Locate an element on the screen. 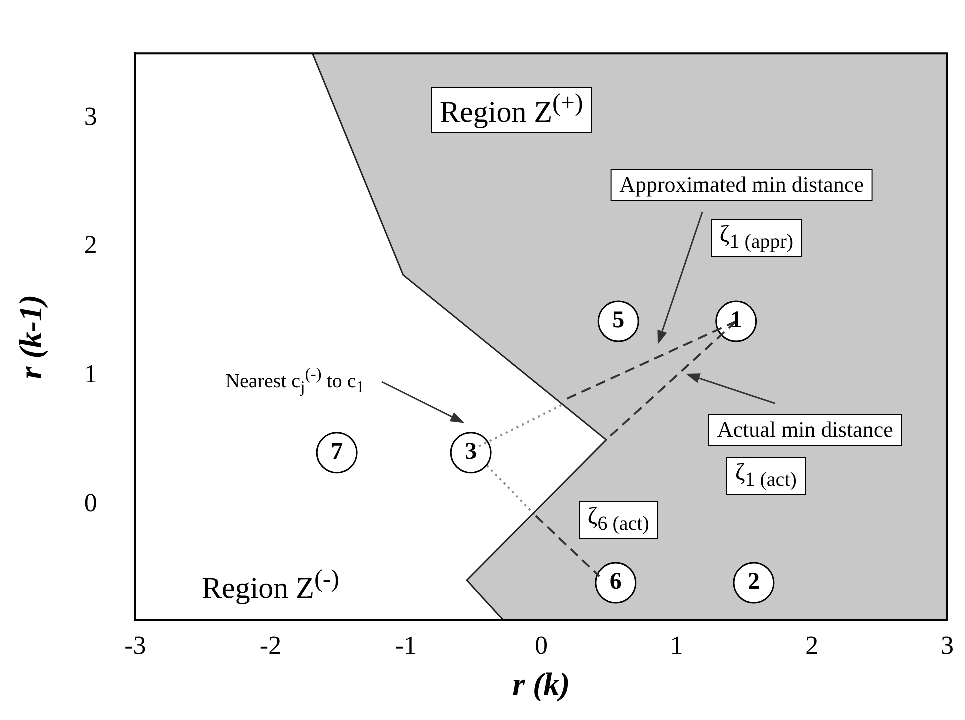 The height and width of the screenshot is (720, 965). annotation: ζ$_{1 (act)}$ is located at coordinates (766, 476).